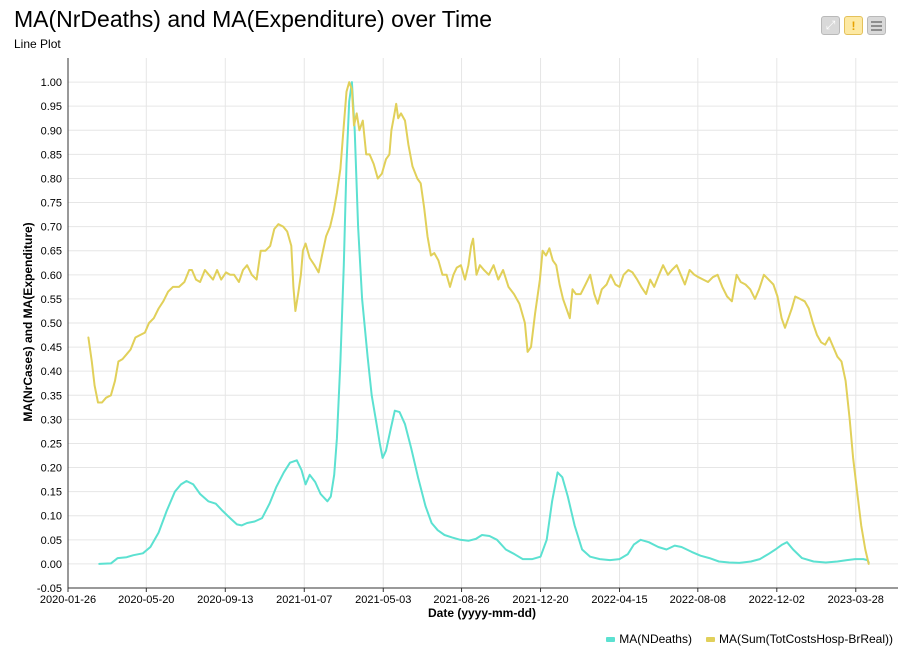 The width and height of the screenshot is (917, 660). I want to click on legend-label-deaths: MA(NDeaths), so click(655, 639).